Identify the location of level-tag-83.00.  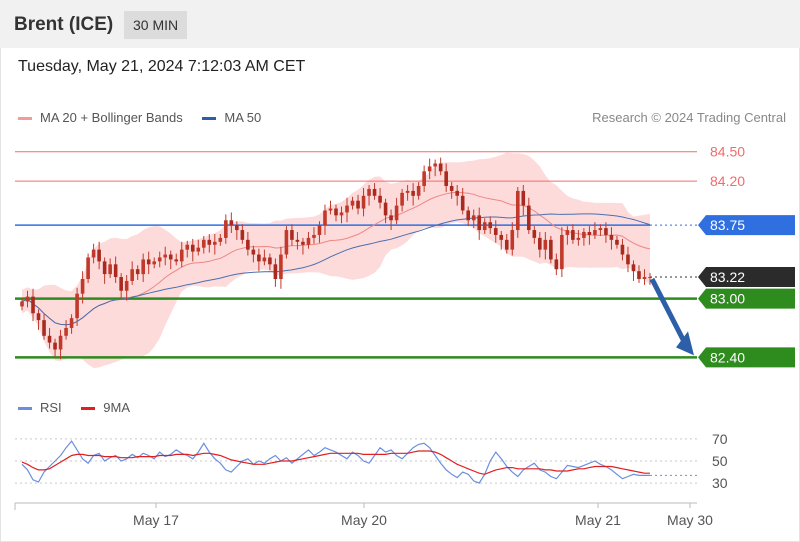
(746, 298).